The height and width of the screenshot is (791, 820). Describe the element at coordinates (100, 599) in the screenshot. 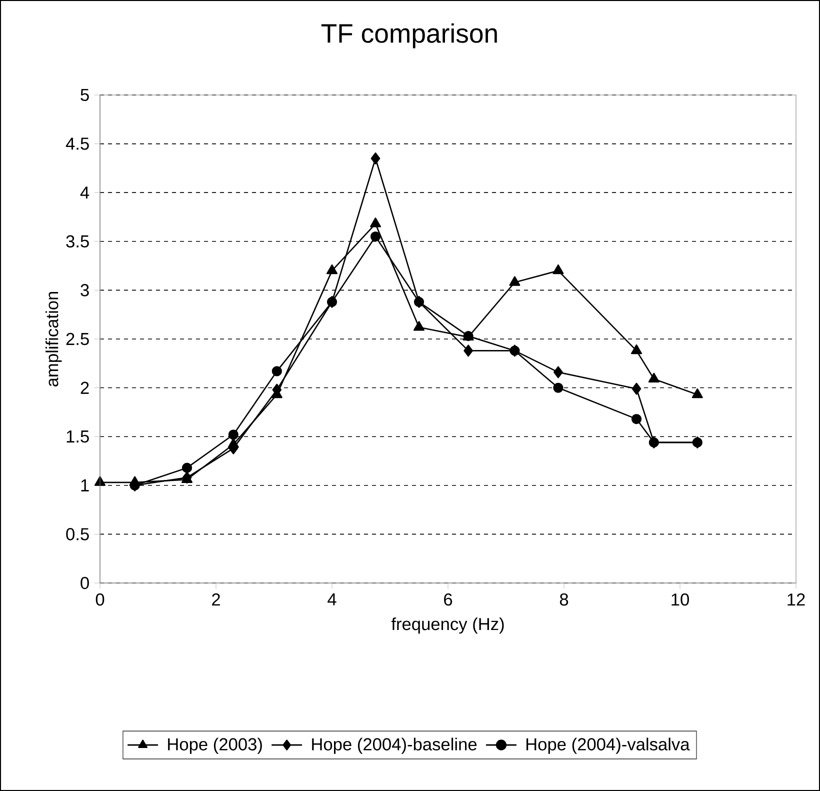

I see `x-tick-label: 0` at that location.